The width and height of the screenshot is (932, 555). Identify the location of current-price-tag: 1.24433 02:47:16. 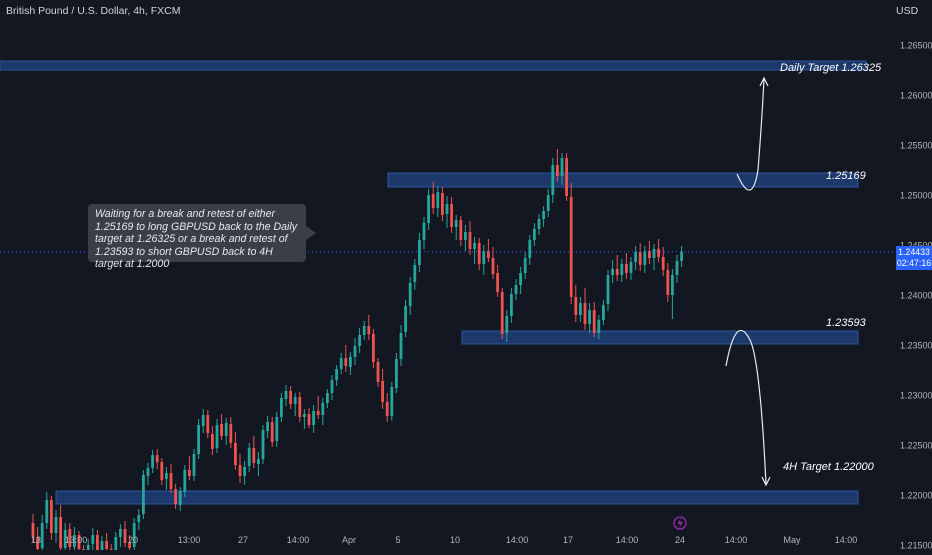
(914, 258).